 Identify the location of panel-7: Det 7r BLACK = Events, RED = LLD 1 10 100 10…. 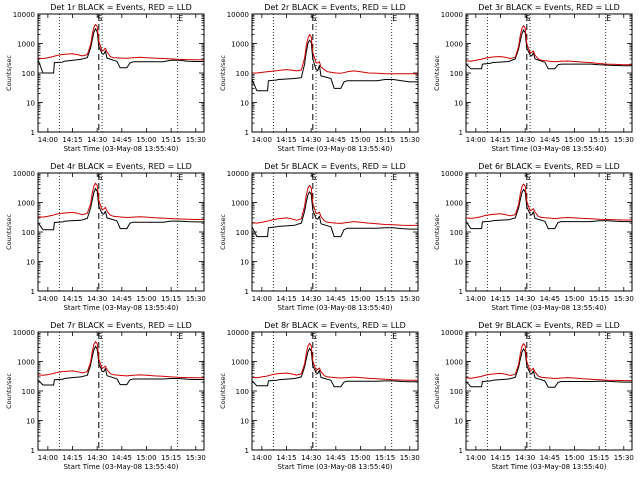
(105, 396).